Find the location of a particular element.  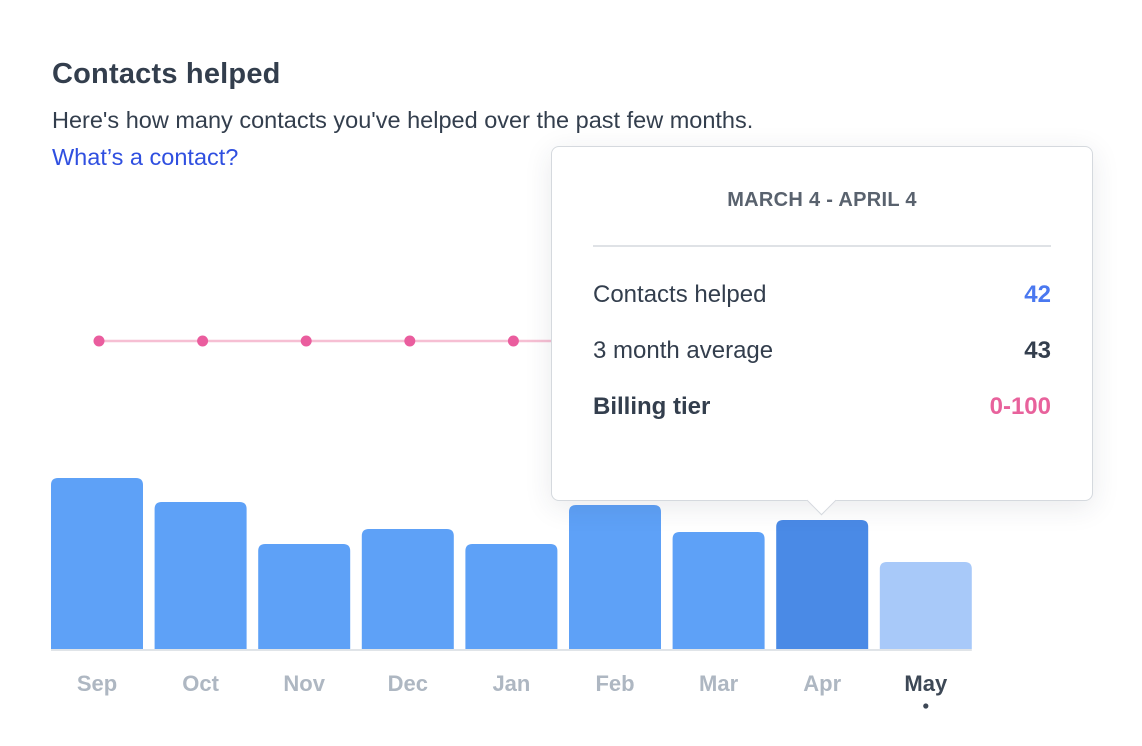

bar-apr is located at coordinates (822, 584).